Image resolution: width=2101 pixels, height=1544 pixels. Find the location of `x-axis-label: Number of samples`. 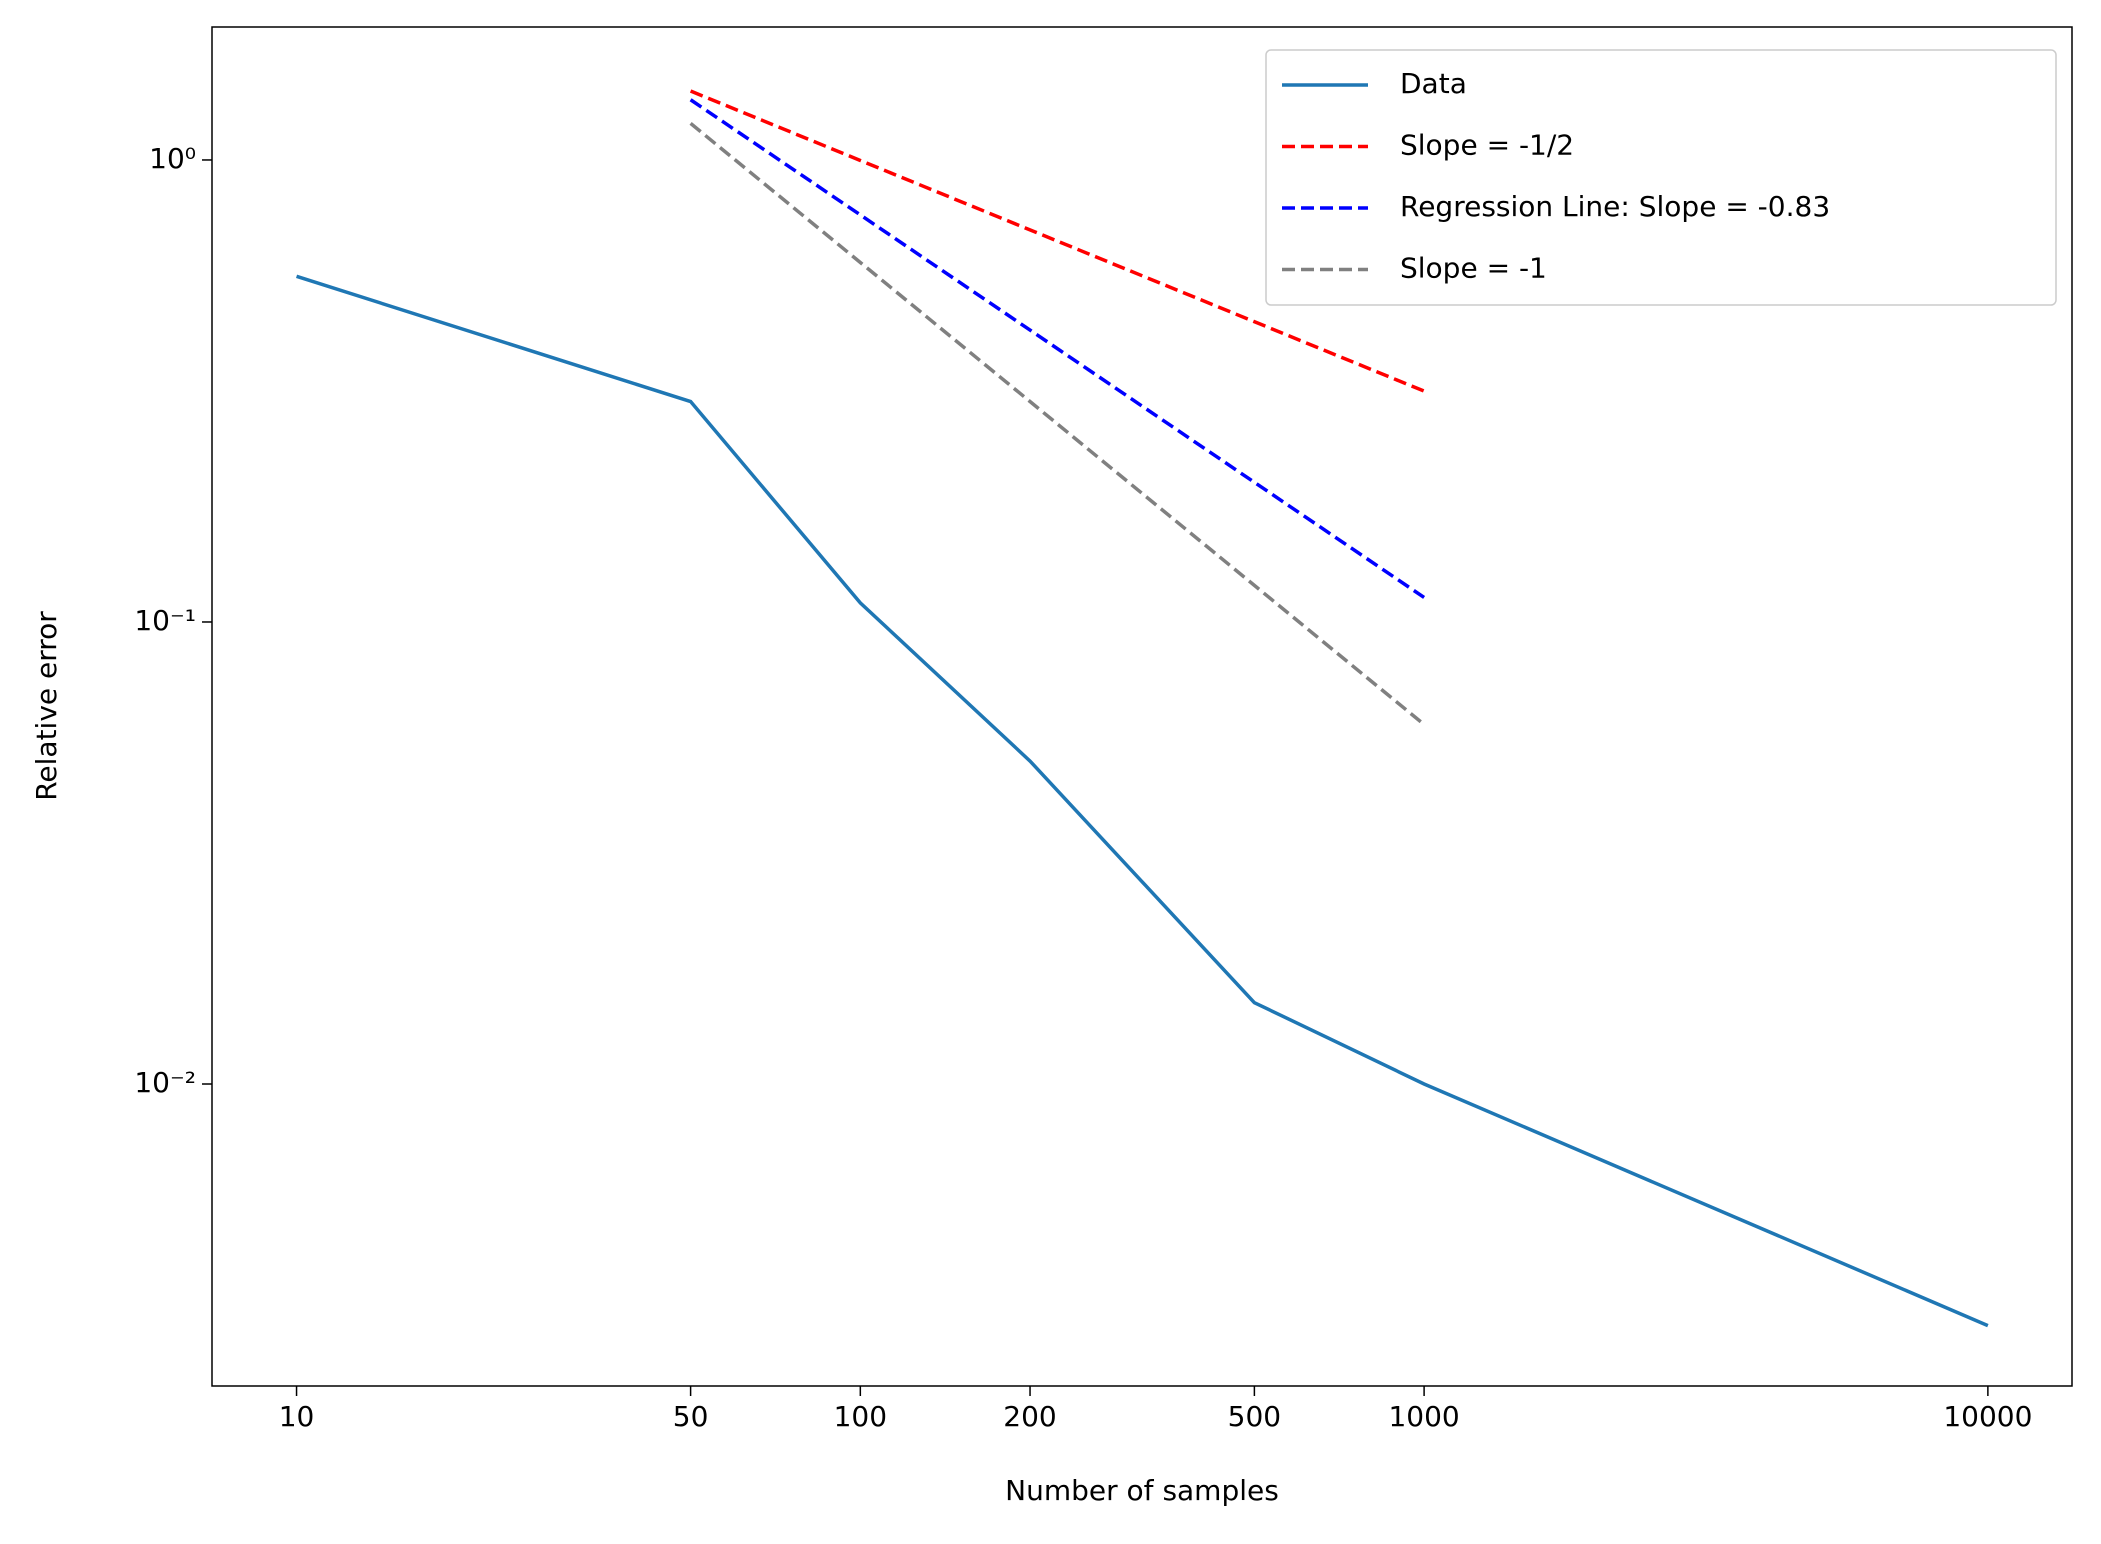

x-axis-label: Number of samples is located at coordinates (1142, 1490).